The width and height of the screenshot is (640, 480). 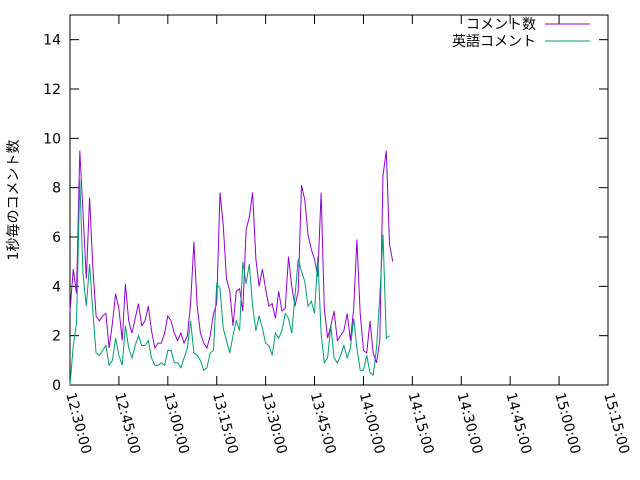 I want to click on x-tick-label: 13:00:00, so click(x=176, y=423).